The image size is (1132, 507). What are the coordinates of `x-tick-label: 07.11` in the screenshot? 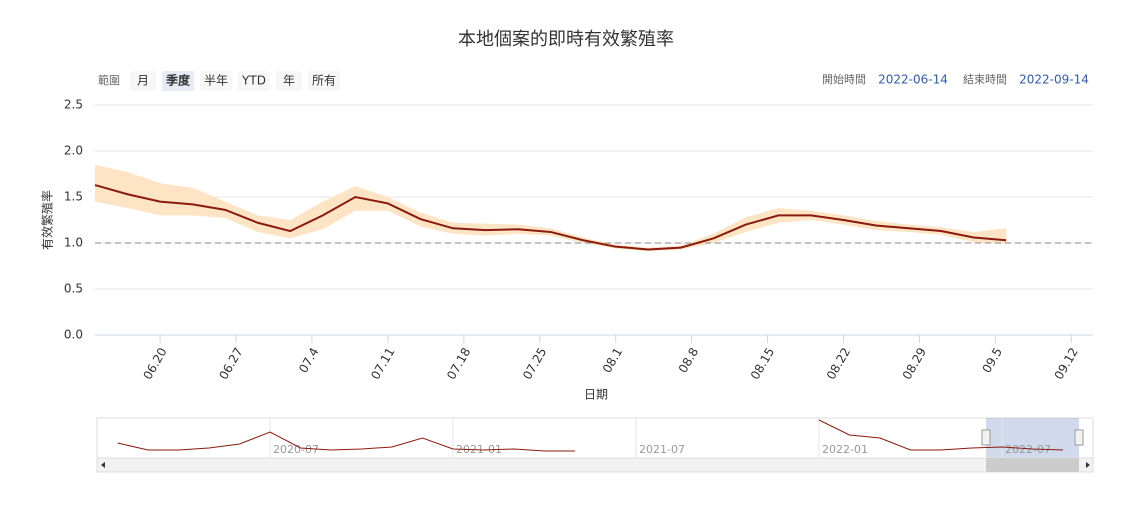 It's located at (382, 363).